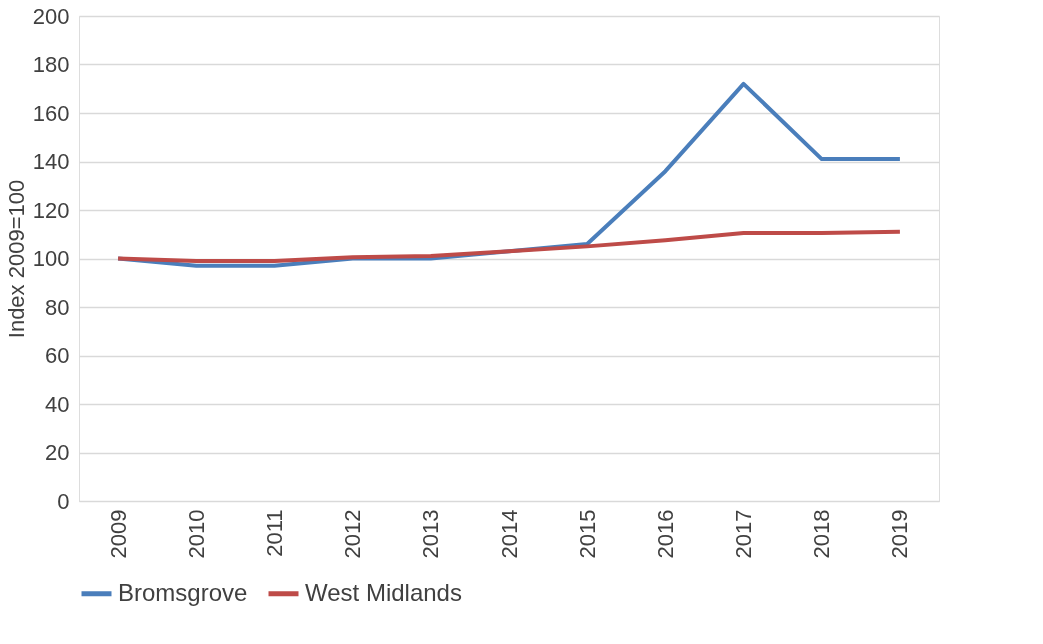 This screenshot has width=1043, height=644. I want to click on y-tick-label: 60, so click(57, 355).